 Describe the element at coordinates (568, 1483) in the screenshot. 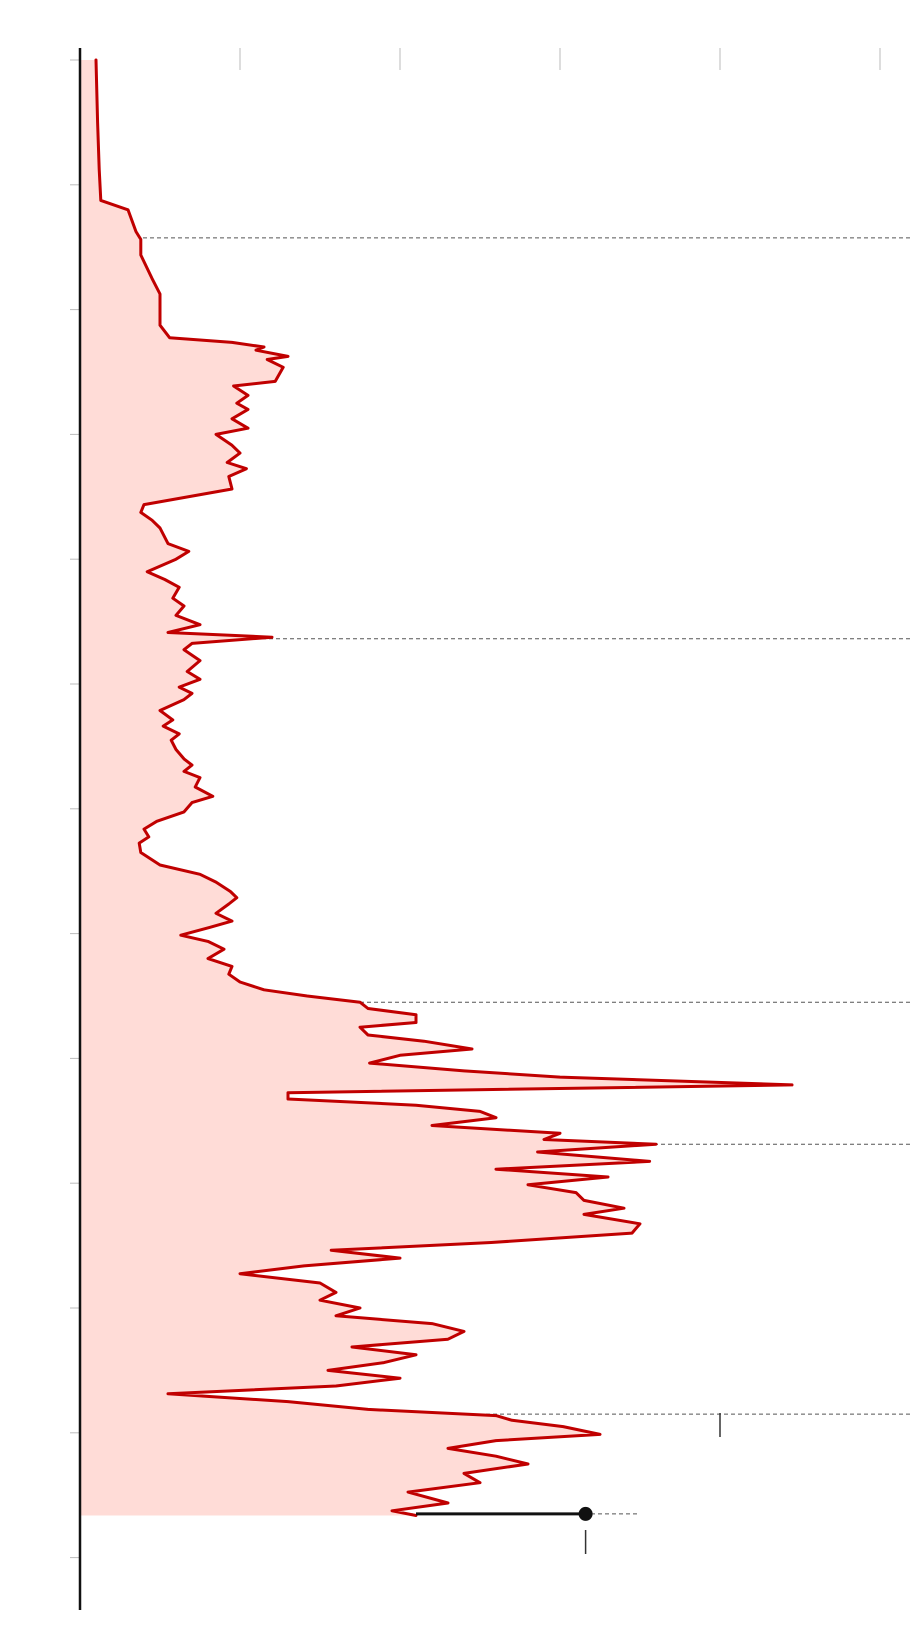

I see `markers` at that location.